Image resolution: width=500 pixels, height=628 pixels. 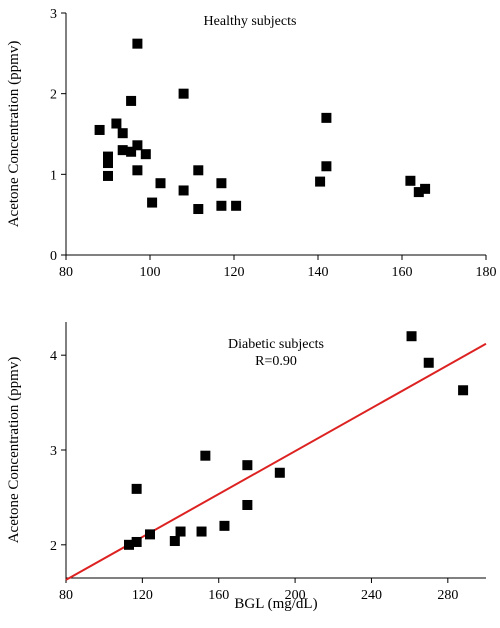 What do you see at coordinates (486, 272) in the screenshot?
I see `x-tick-label: 180` at bounding box center [486, 272].